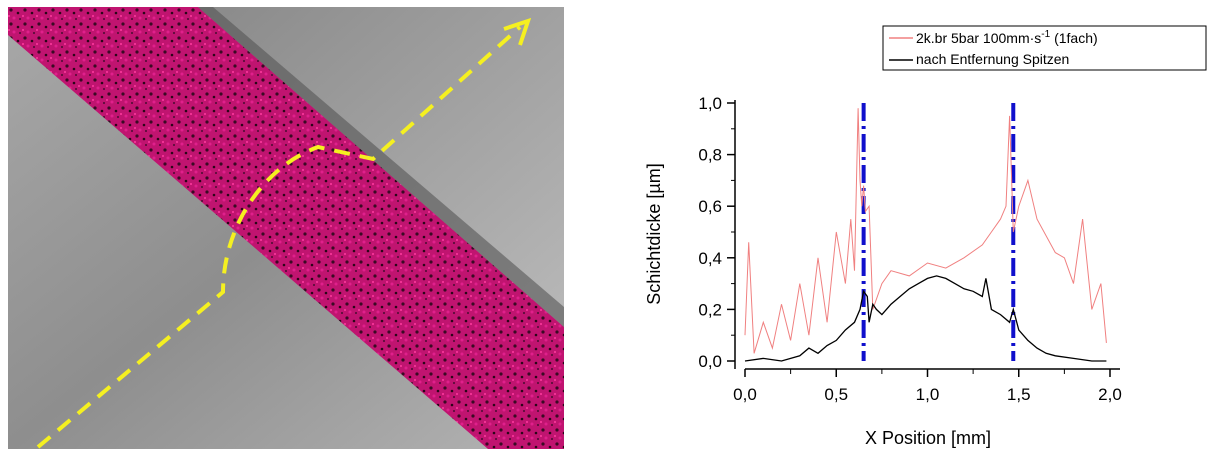  I want to click on y-tick-label: 0,8, so click(710, 155).